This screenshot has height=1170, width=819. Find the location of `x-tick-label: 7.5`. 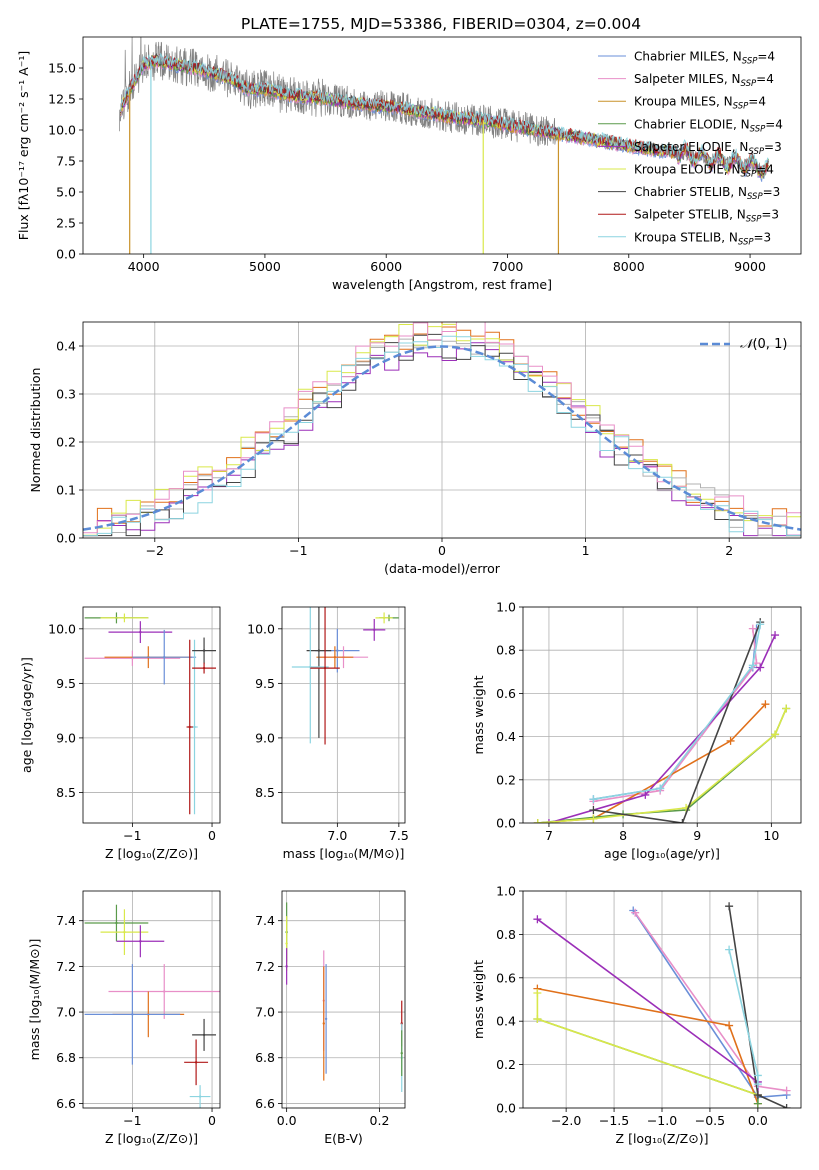

x-tick-label: 7.5 is located at coordinates (399, 835).